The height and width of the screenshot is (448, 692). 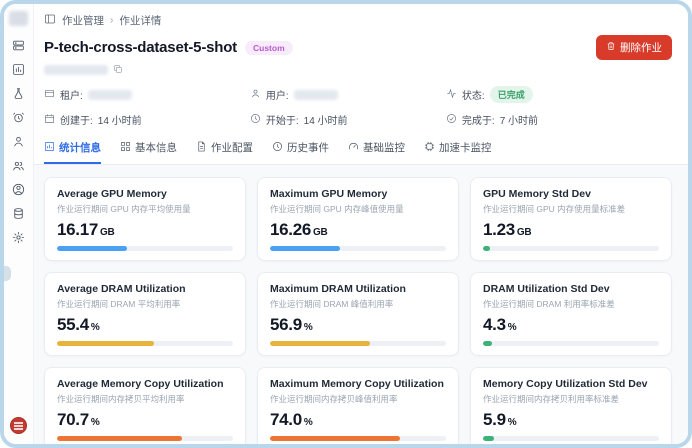 I want to click on job-id-row, so click(x=358, y=70).